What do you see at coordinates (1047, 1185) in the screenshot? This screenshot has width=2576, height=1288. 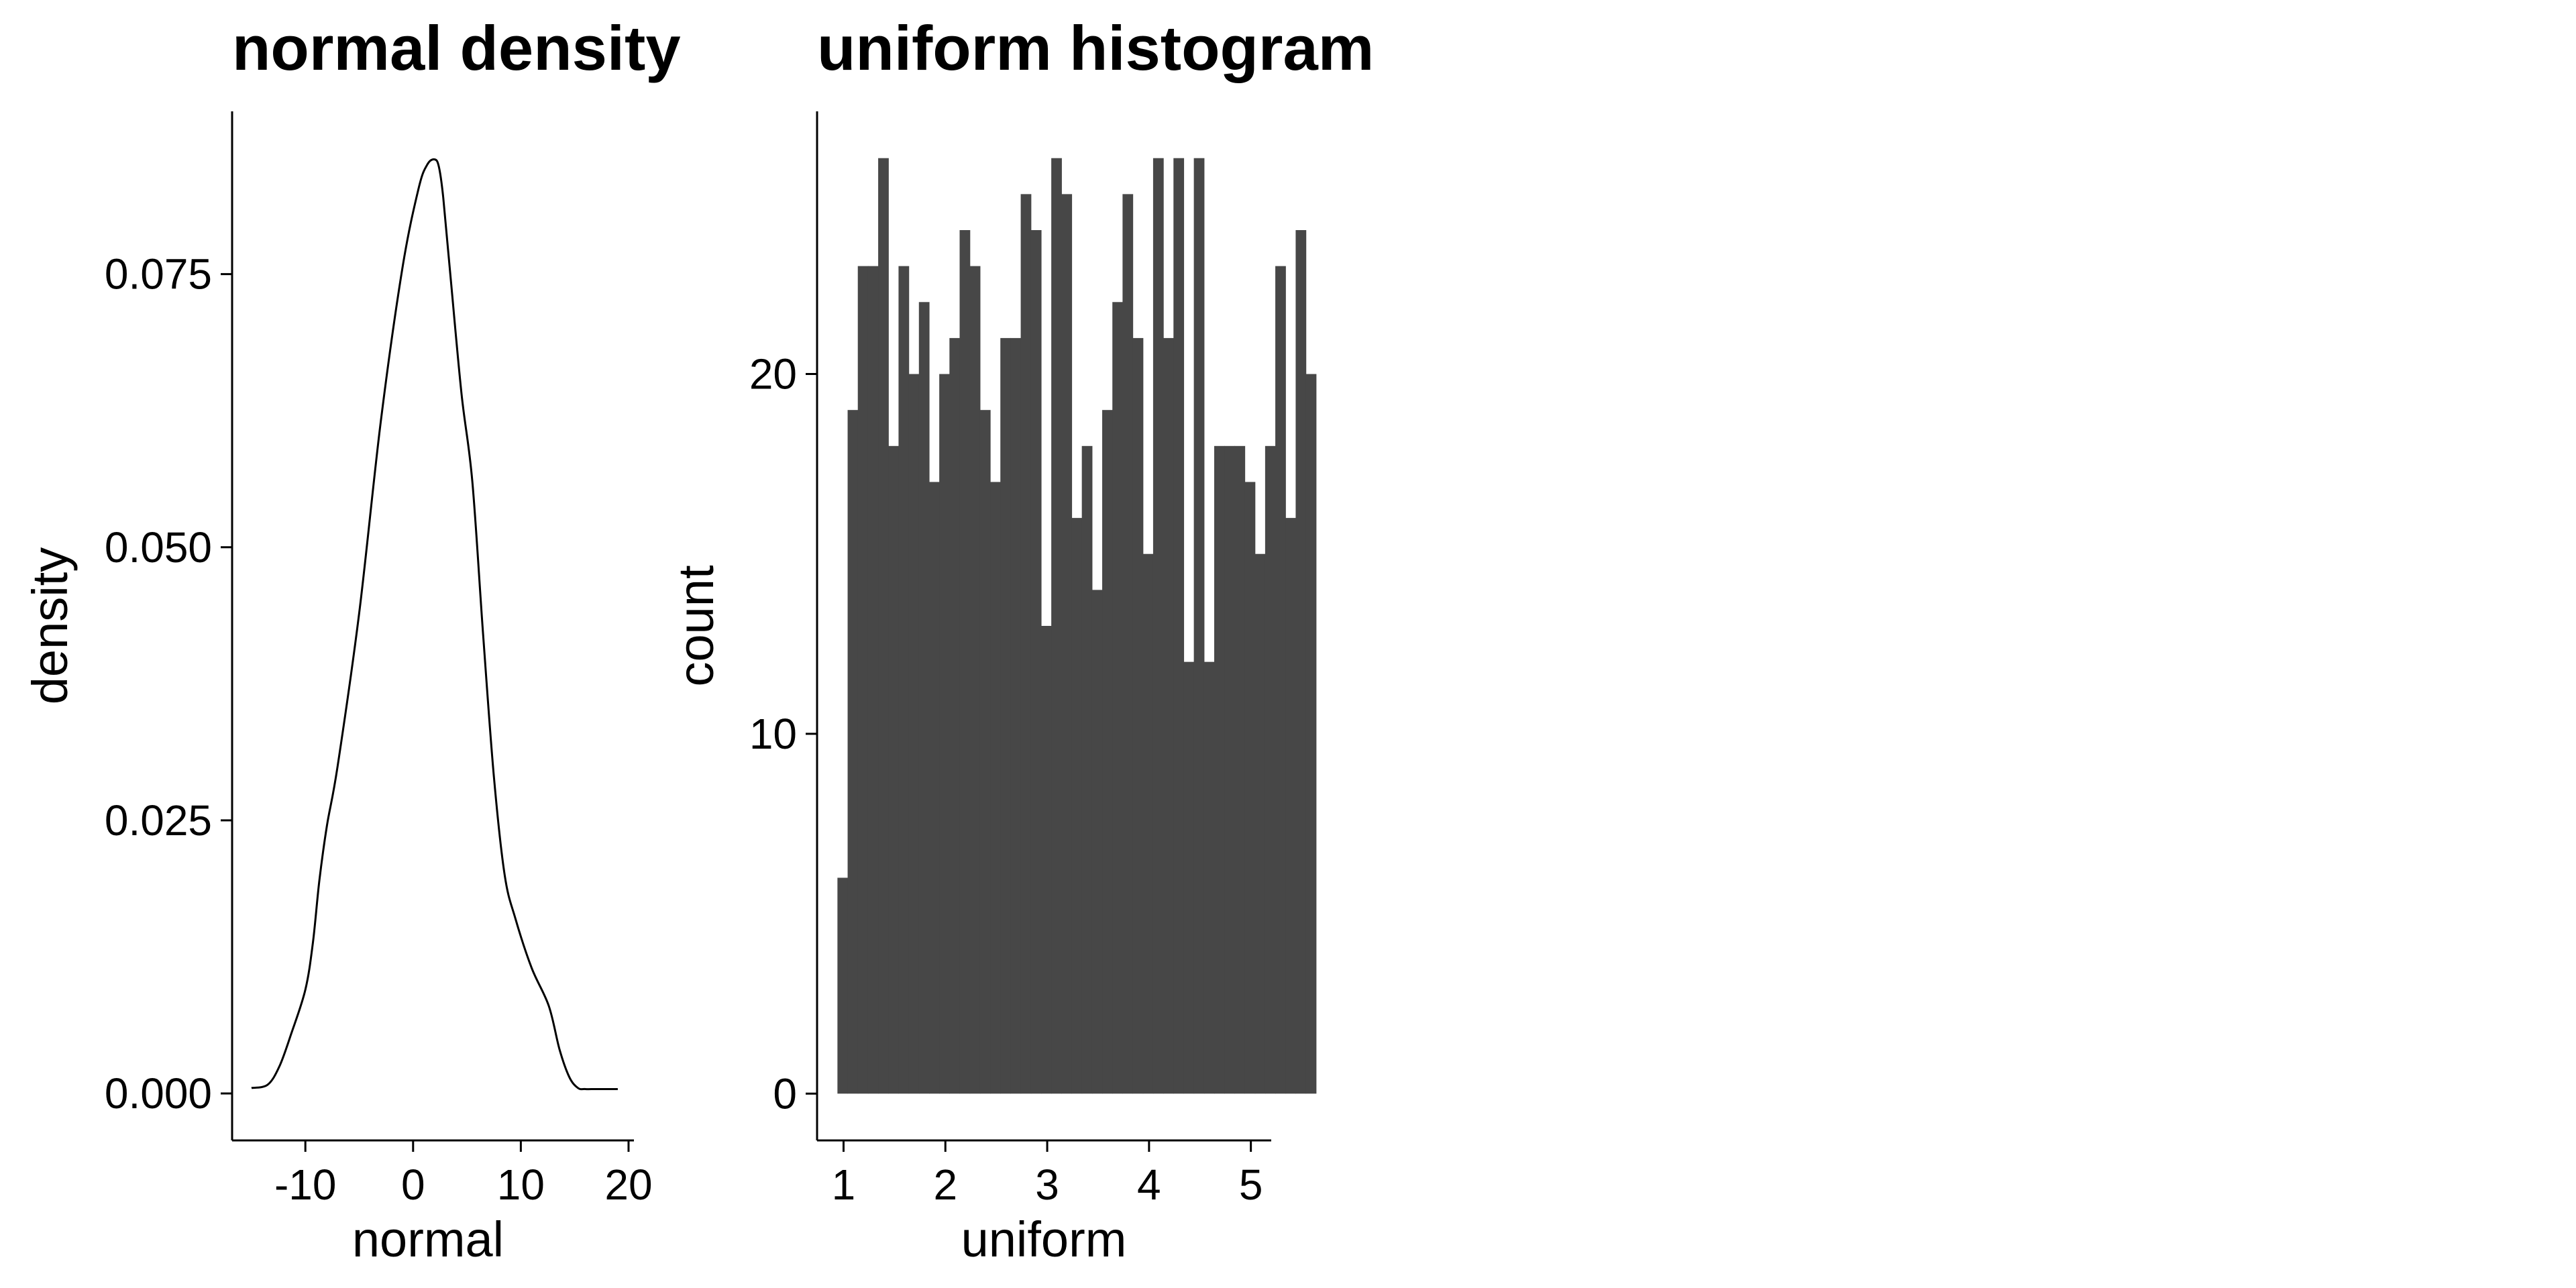 I see `histogram-x-tick-label: 3` at bounding box center [1047, 1185].